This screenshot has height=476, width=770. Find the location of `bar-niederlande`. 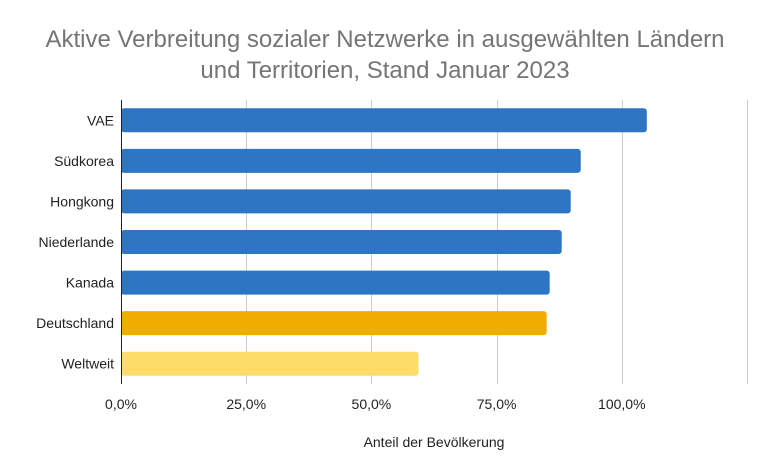

bar-niederlande is located at coordinates (341, 242).